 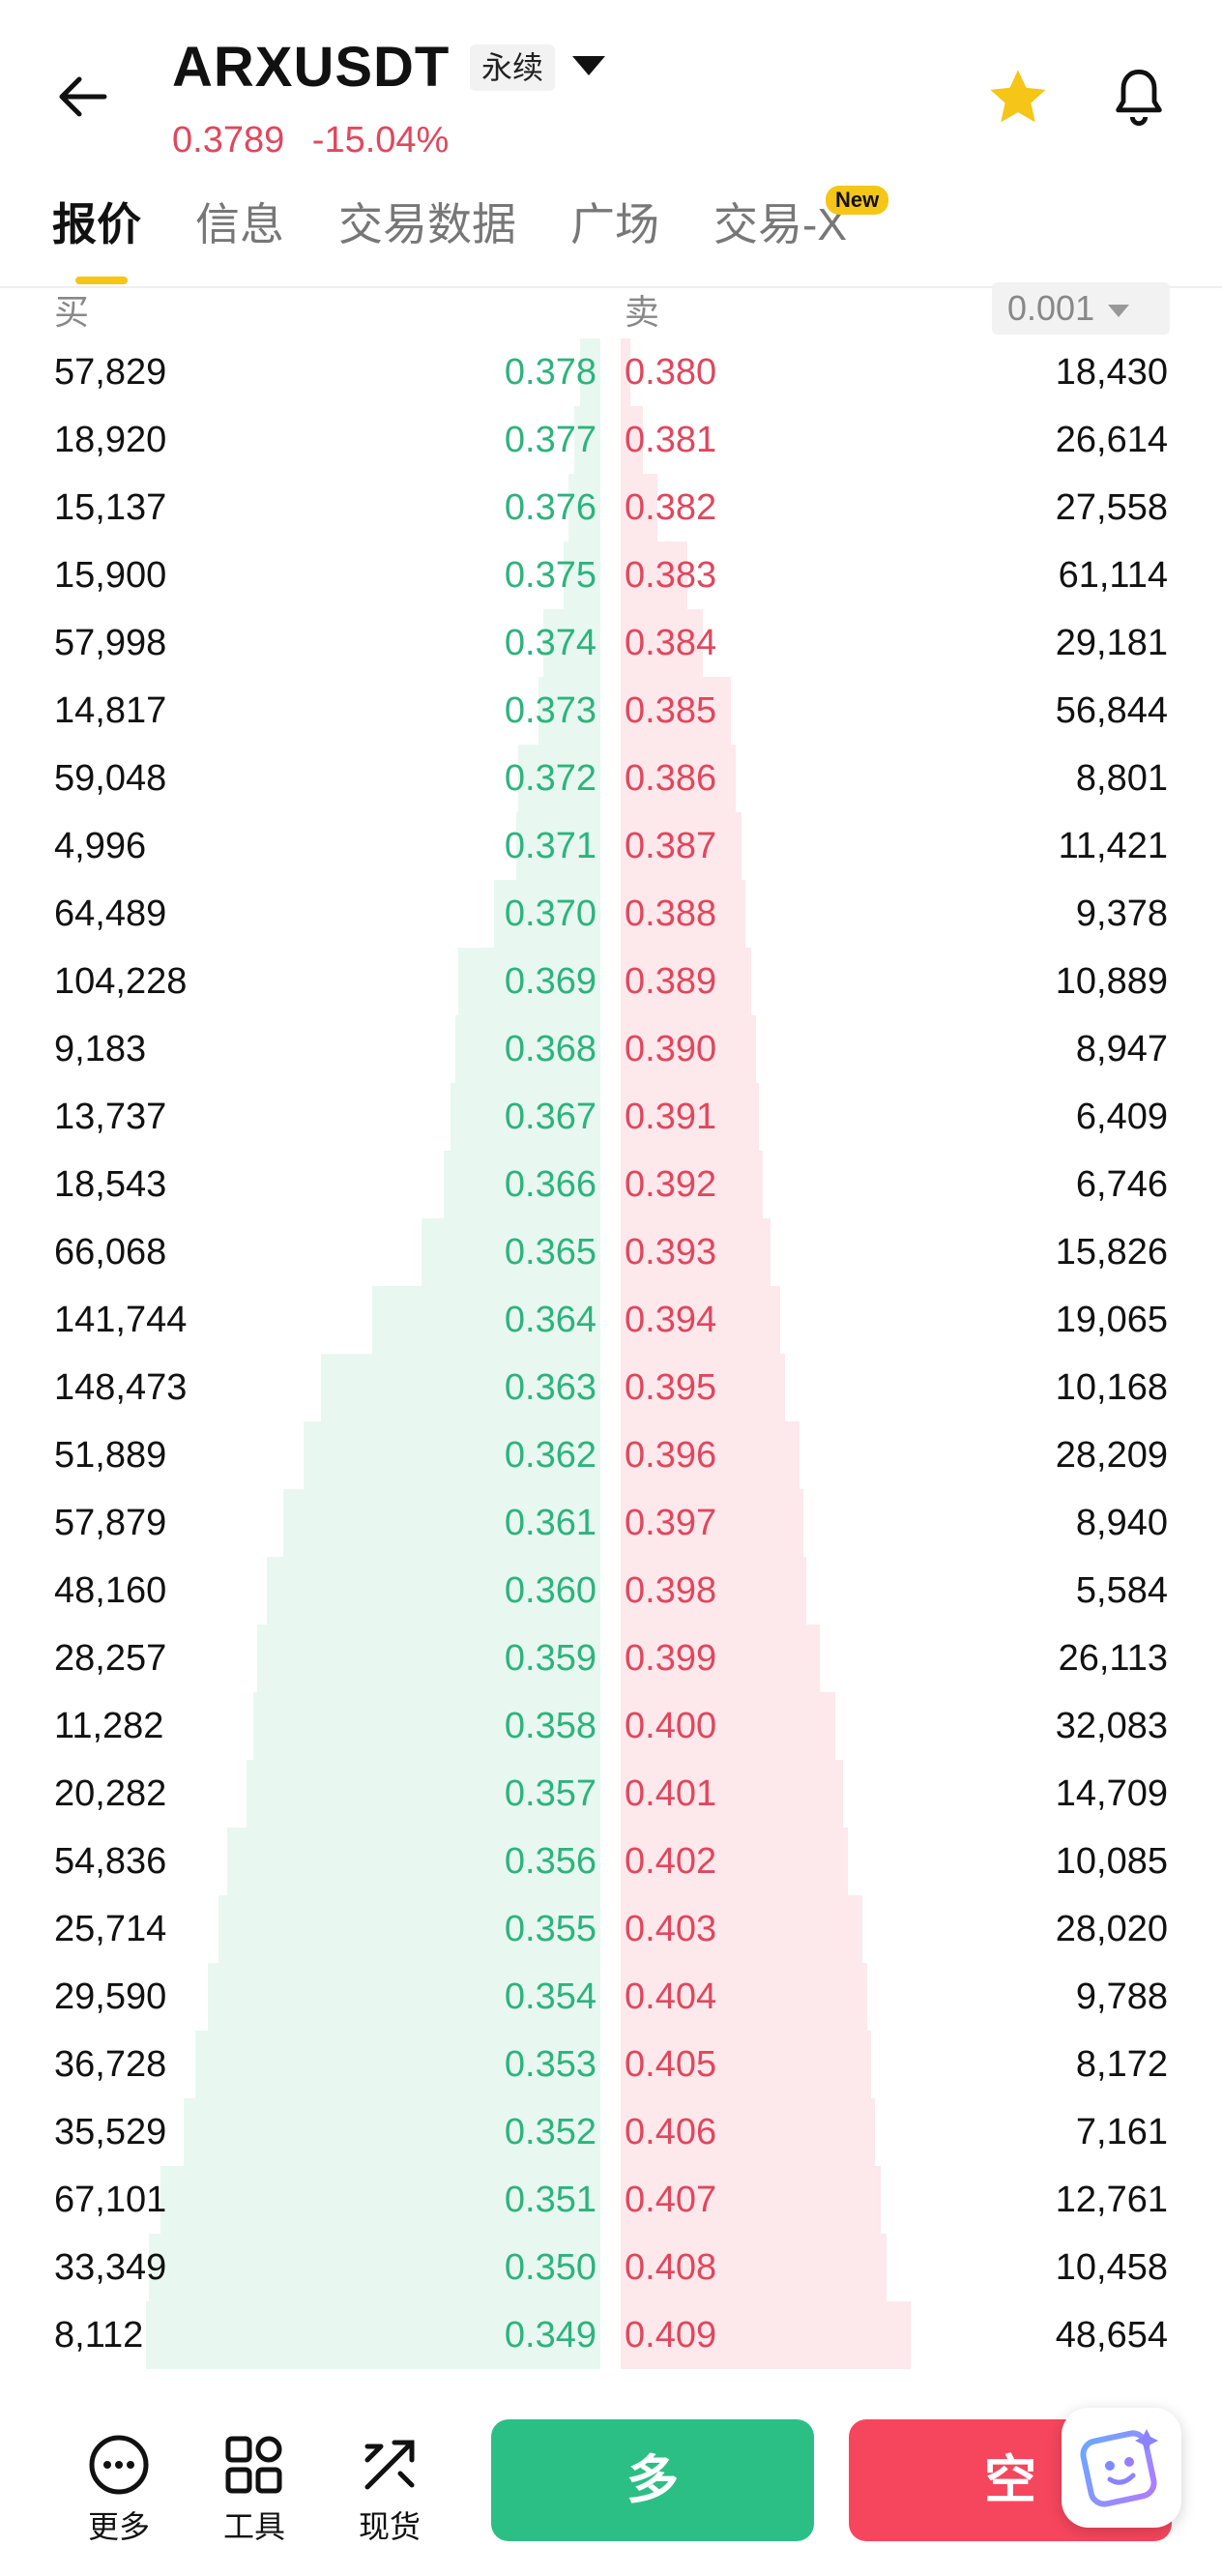 What do you see at coordinates (671, 1590) in the screenshot?
I see `ask-price: 0.398` at bounding box center [671, 1590].